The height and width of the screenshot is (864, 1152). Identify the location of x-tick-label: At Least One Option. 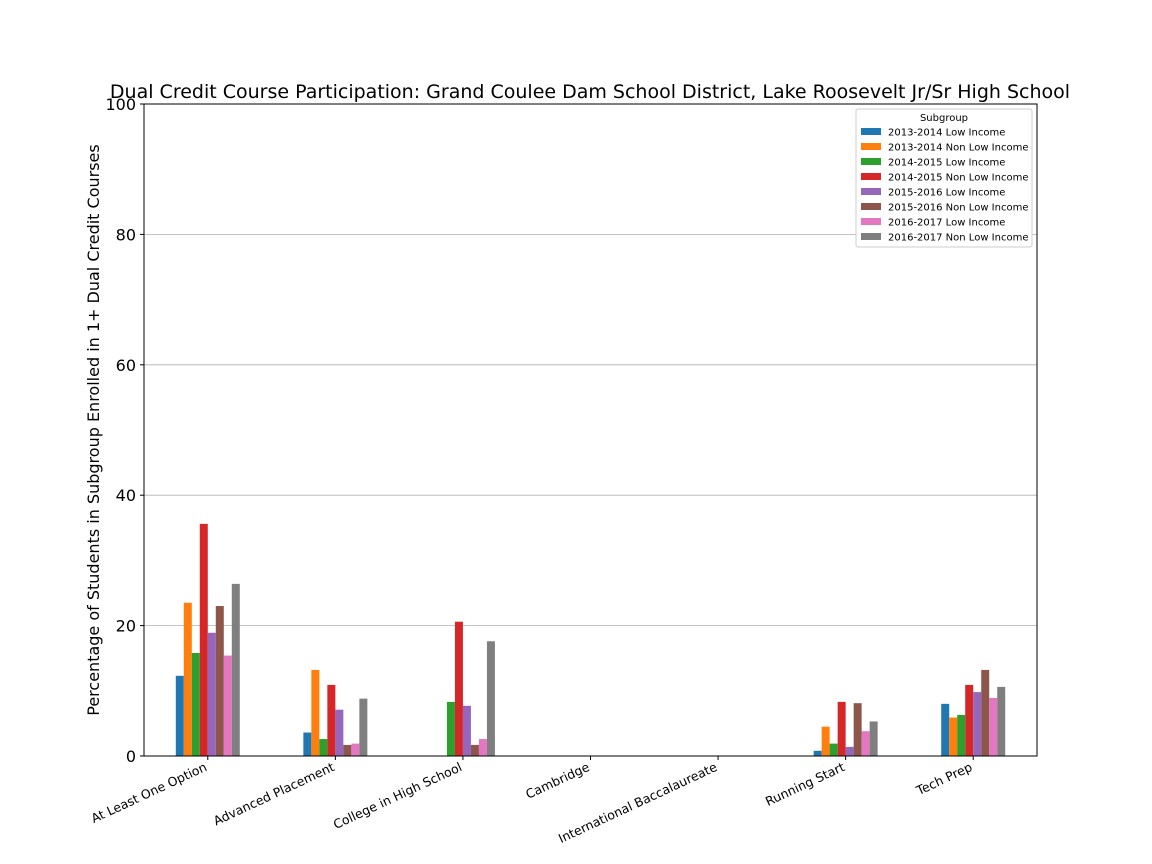
(149, 792).